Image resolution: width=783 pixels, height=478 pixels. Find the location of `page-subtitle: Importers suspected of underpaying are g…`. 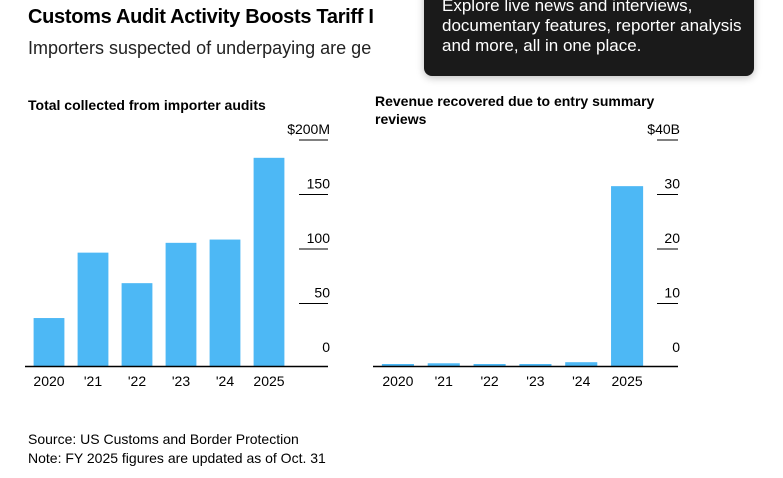

page-subtitle: Importers suspected of underpaying are g… is located at coordinates (200, 48).